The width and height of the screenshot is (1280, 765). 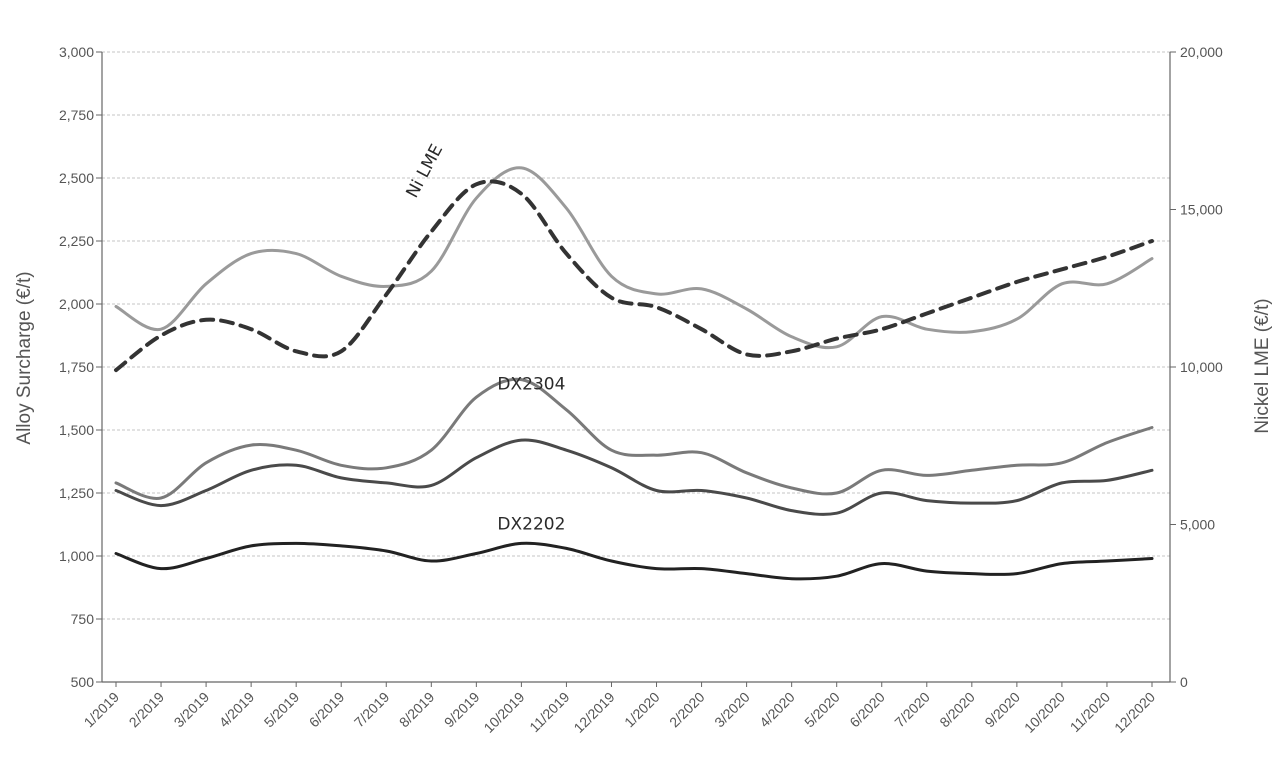 I want to click on y-tick-label: 2,750, so click(x=76, y=115).